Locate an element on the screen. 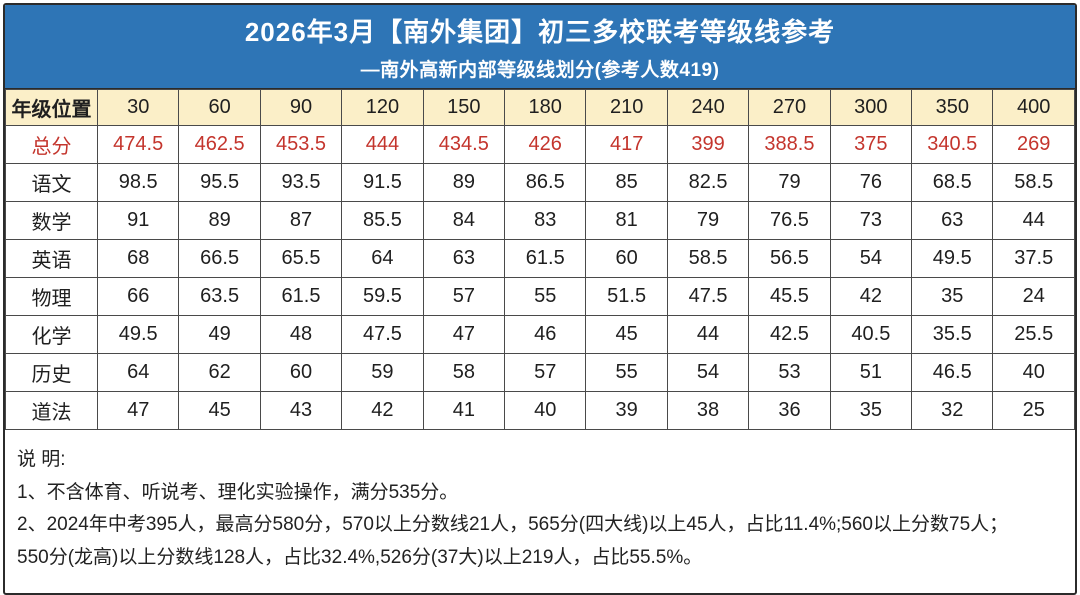  column-header: 350 is located at coordinates (952, 107).